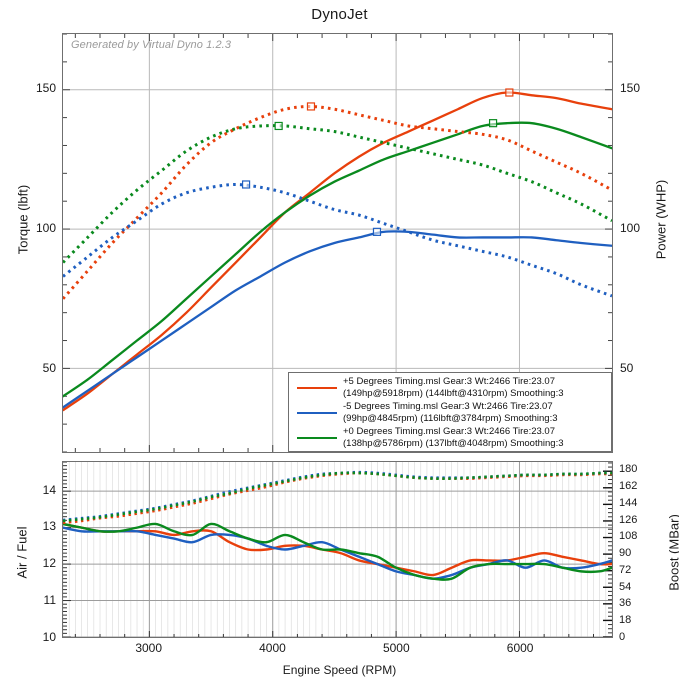 The width and height of the screenshot is (679, 690). I want to click on boost-tick-label: 144, so click(628, 502).